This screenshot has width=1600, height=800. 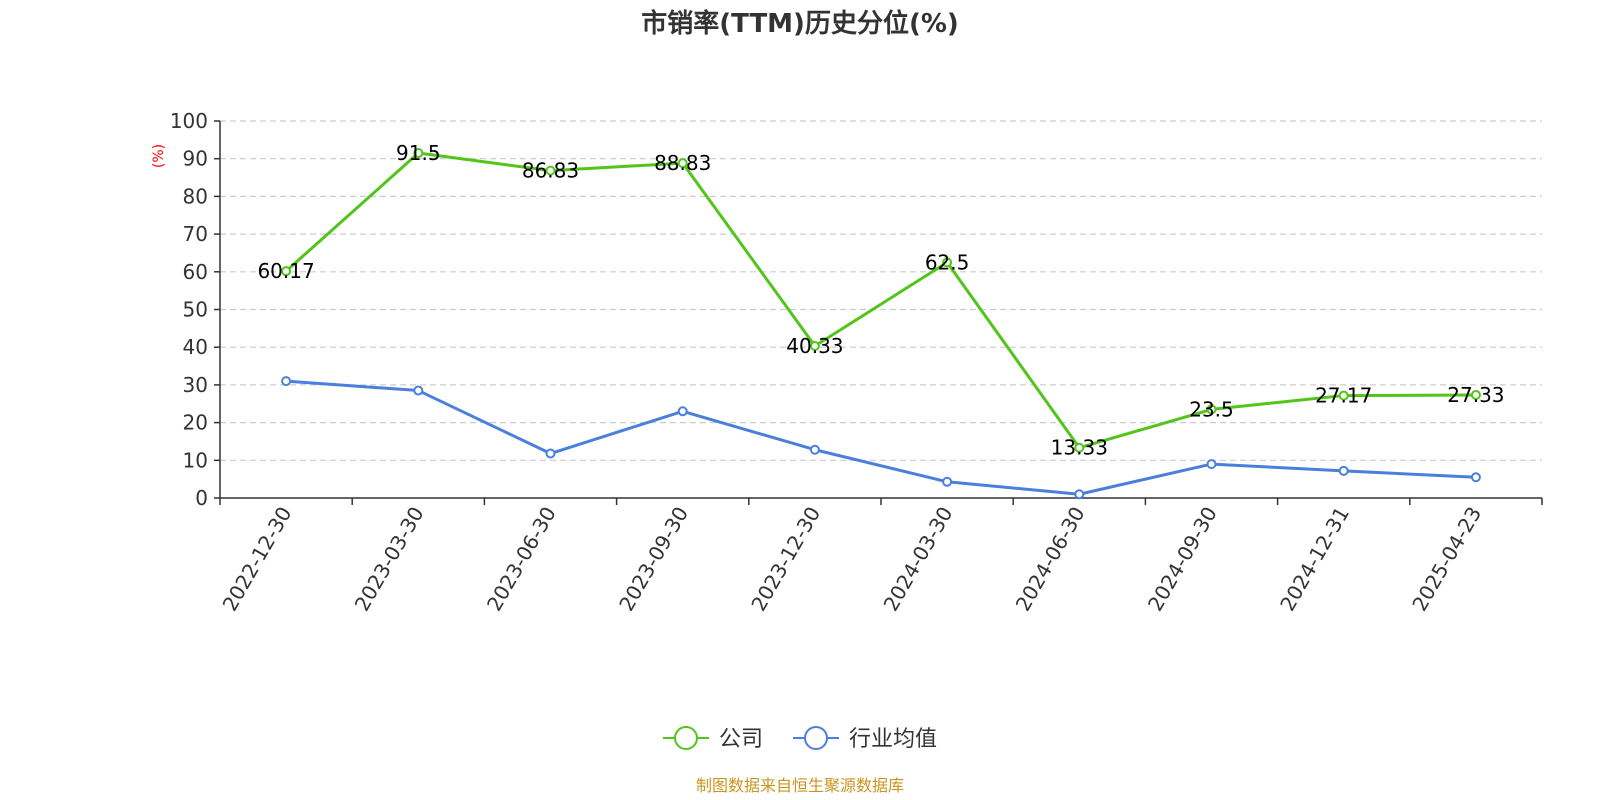 What do you see at coordinates (195, 385) in the screenshot?
I see `y-tick-label-30: 30` at bounding box center [195, 385].